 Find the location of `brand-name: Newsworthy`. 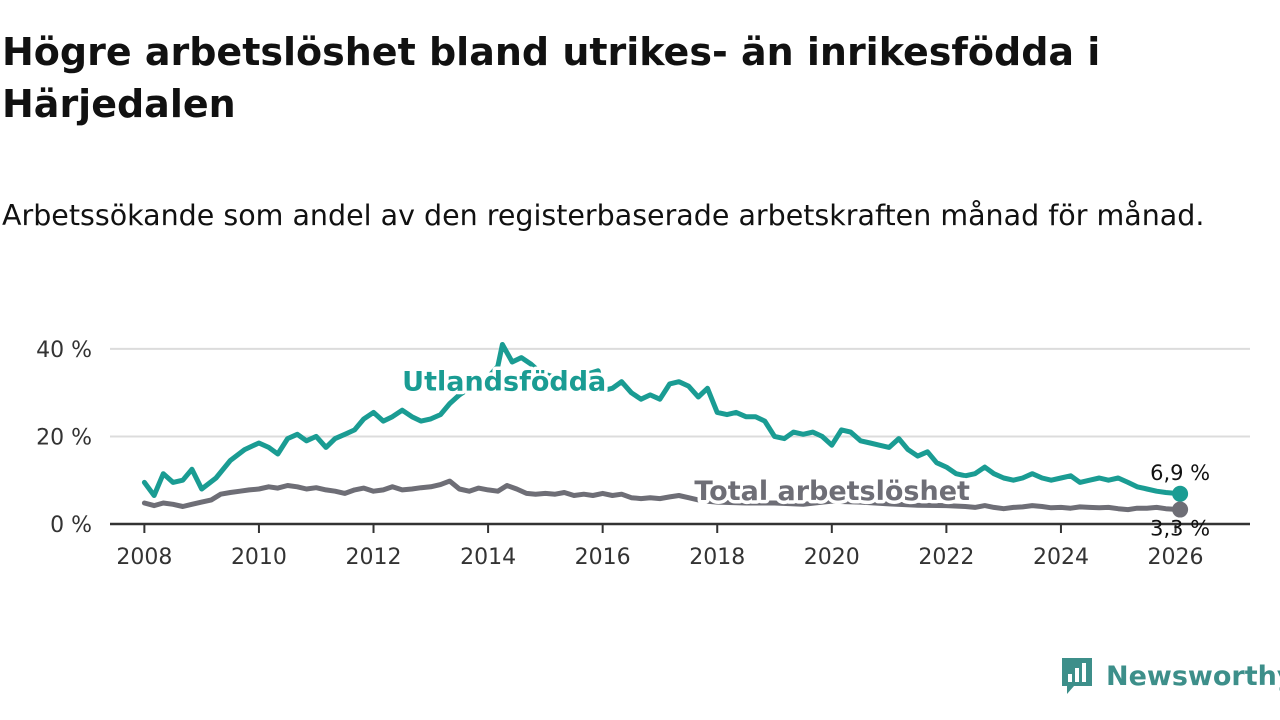

brand-name: Newsworthy is located at coordinates (1193, 676).